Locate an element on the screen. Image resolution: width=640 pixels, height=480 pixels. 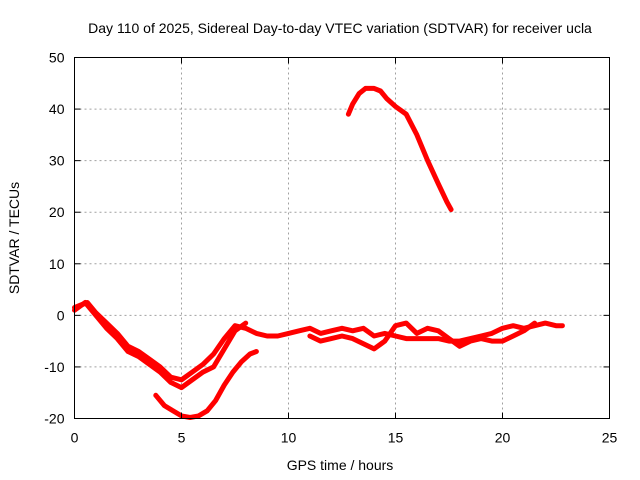
y-tick-label: 10 is located at coordinates (57, 264).